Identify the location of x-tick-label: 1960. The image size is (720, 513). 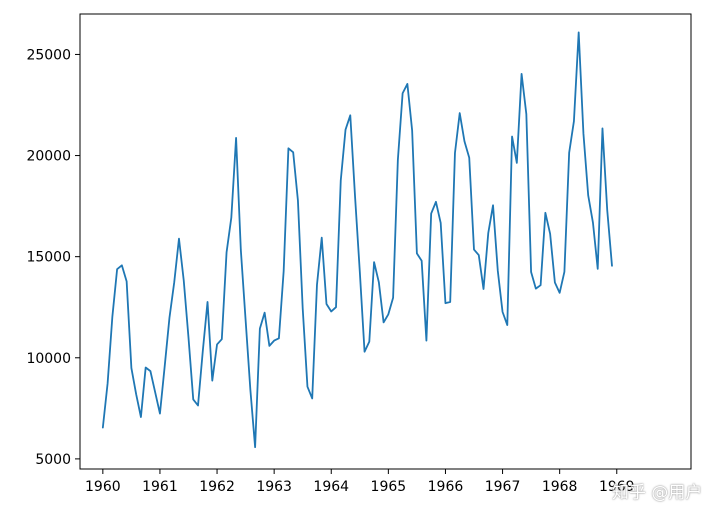
(103, 487).